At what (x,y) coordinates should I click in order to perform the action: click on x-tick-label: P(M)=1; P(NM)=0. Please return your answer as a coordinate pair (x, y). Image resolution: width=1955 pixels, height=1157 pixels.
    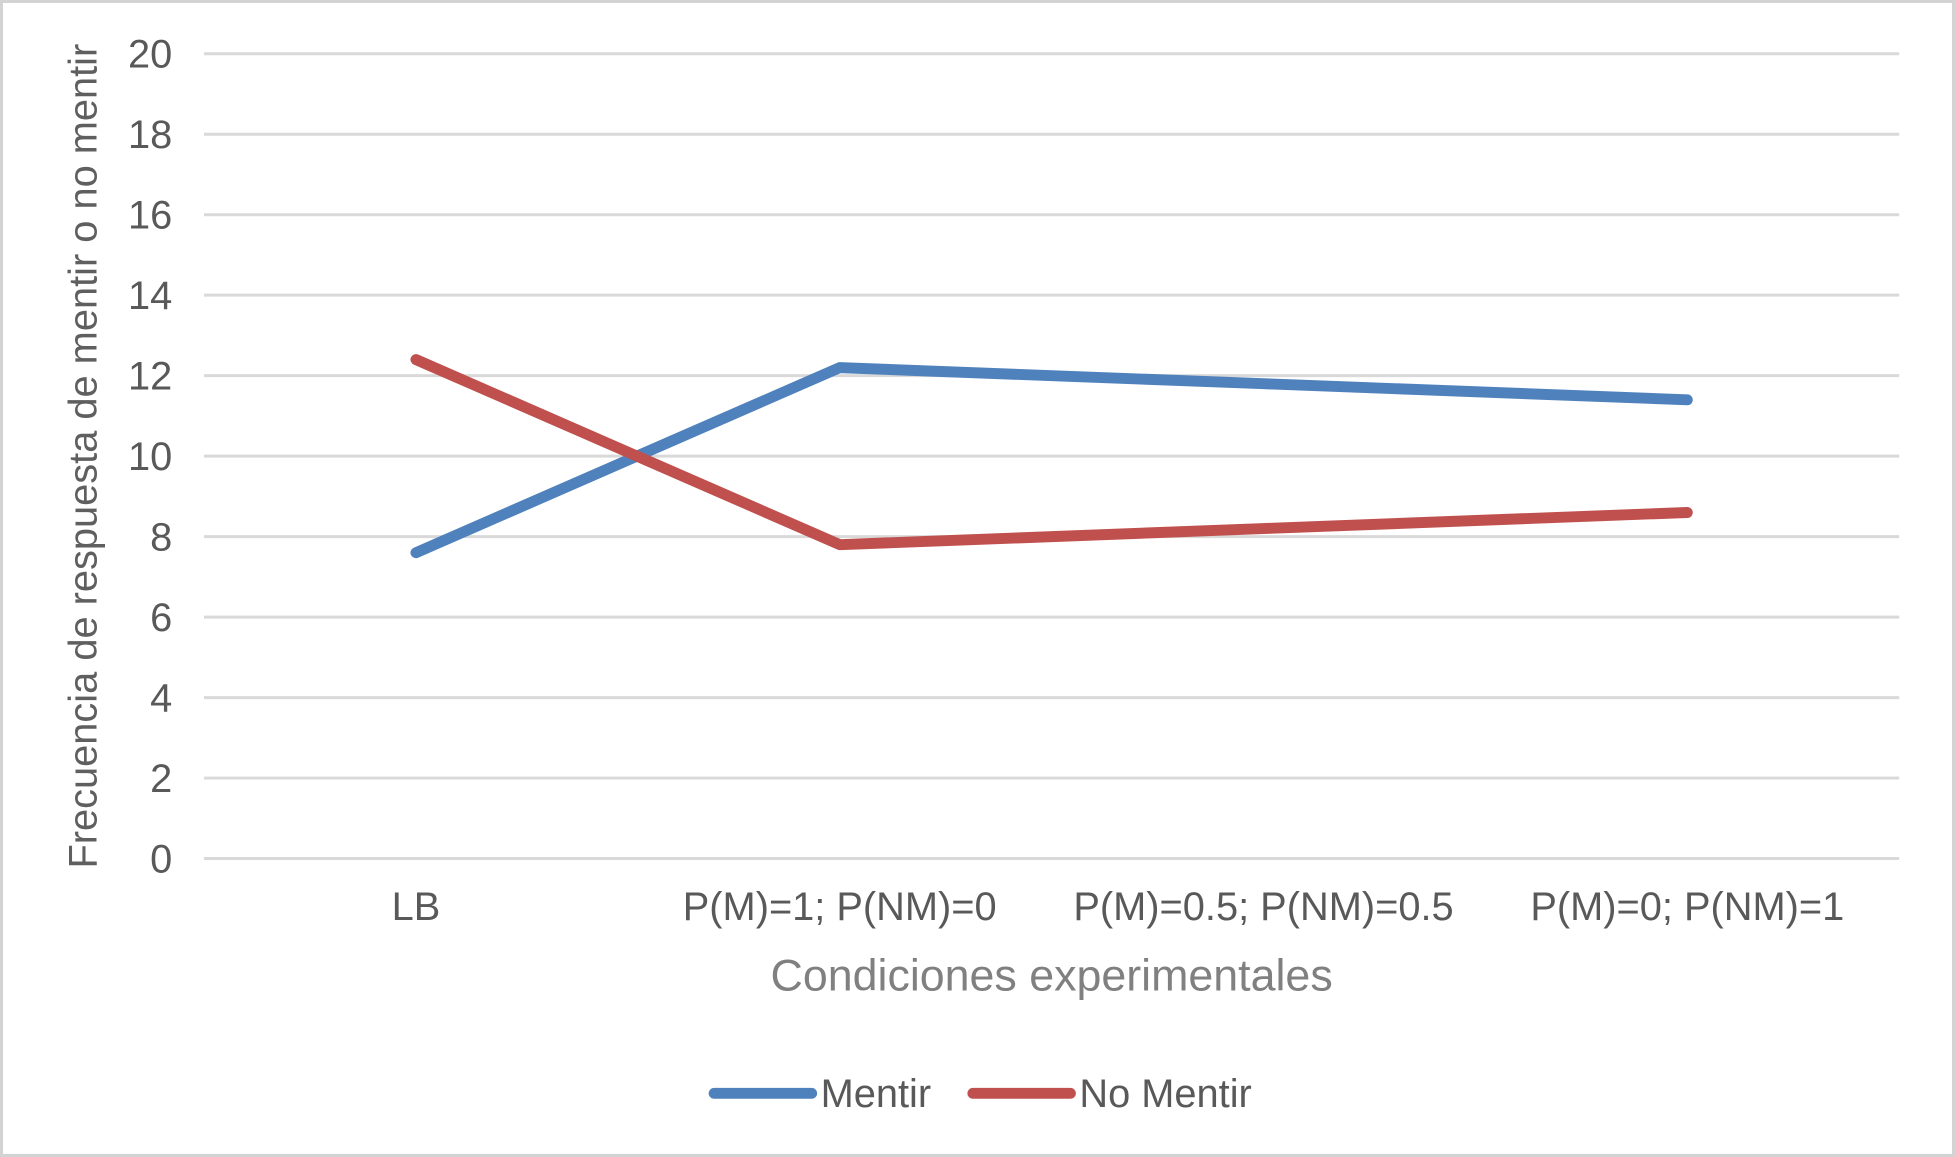
    Looking at the image, I should click on (840, 907).